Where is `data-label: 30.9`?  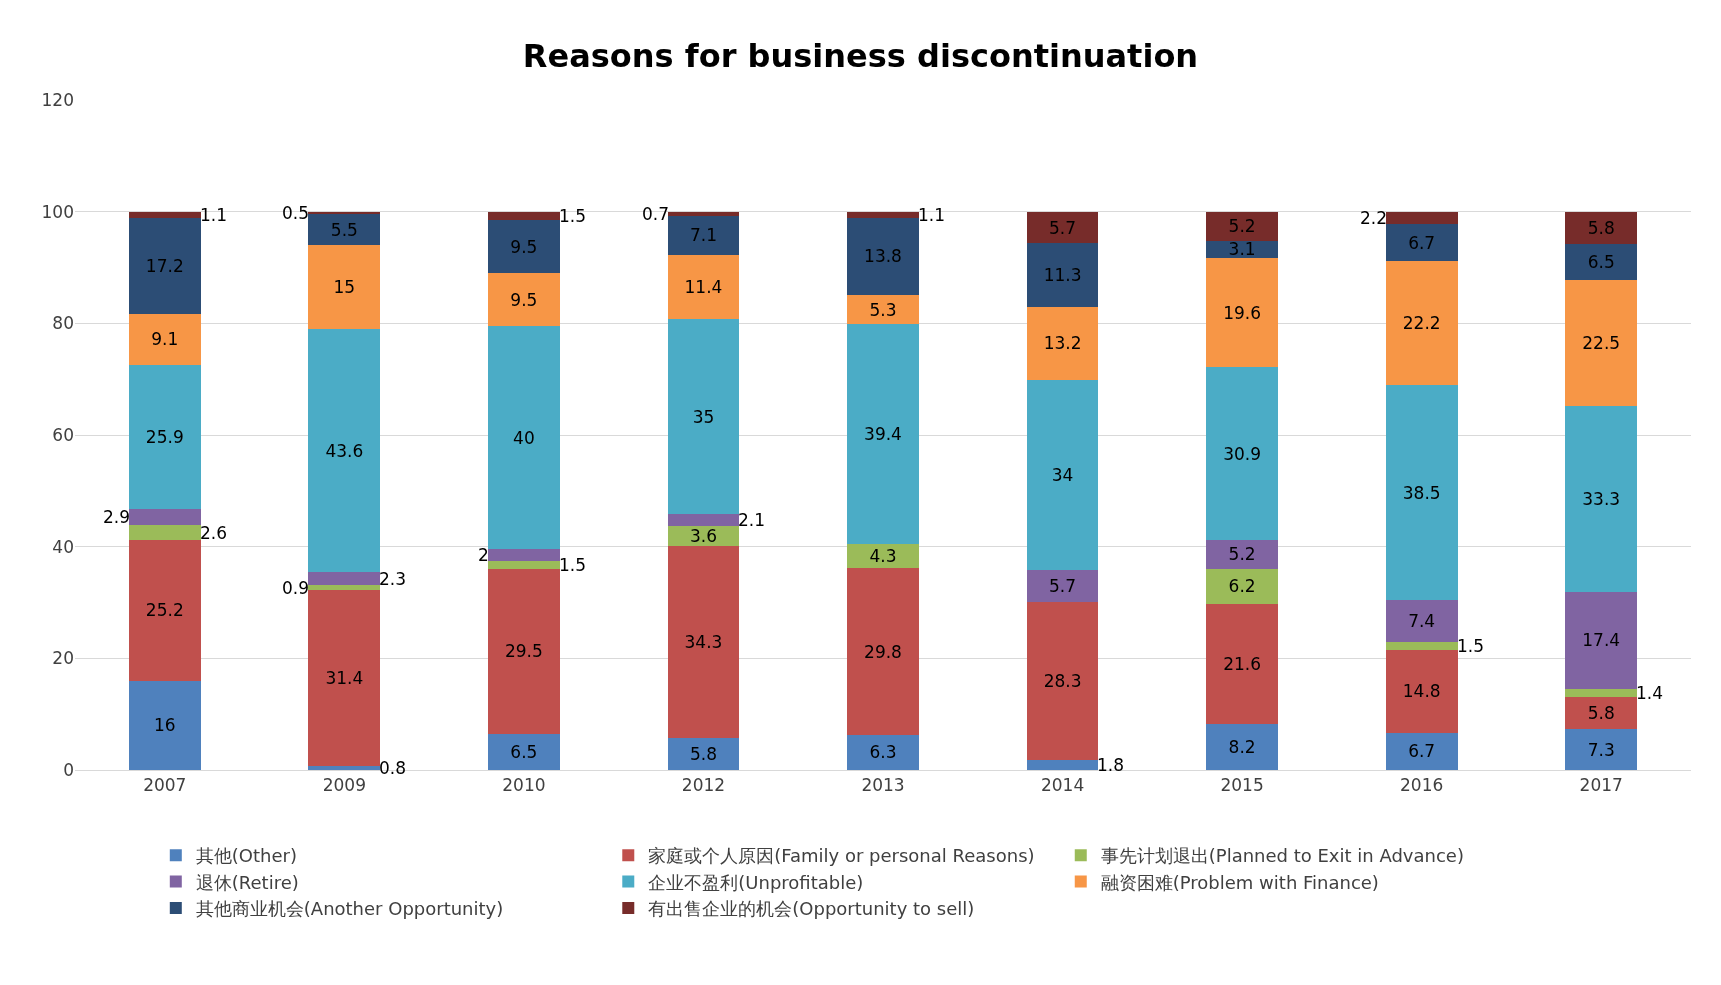
data-label: 30.9 is located at coordinates (1242, 453).